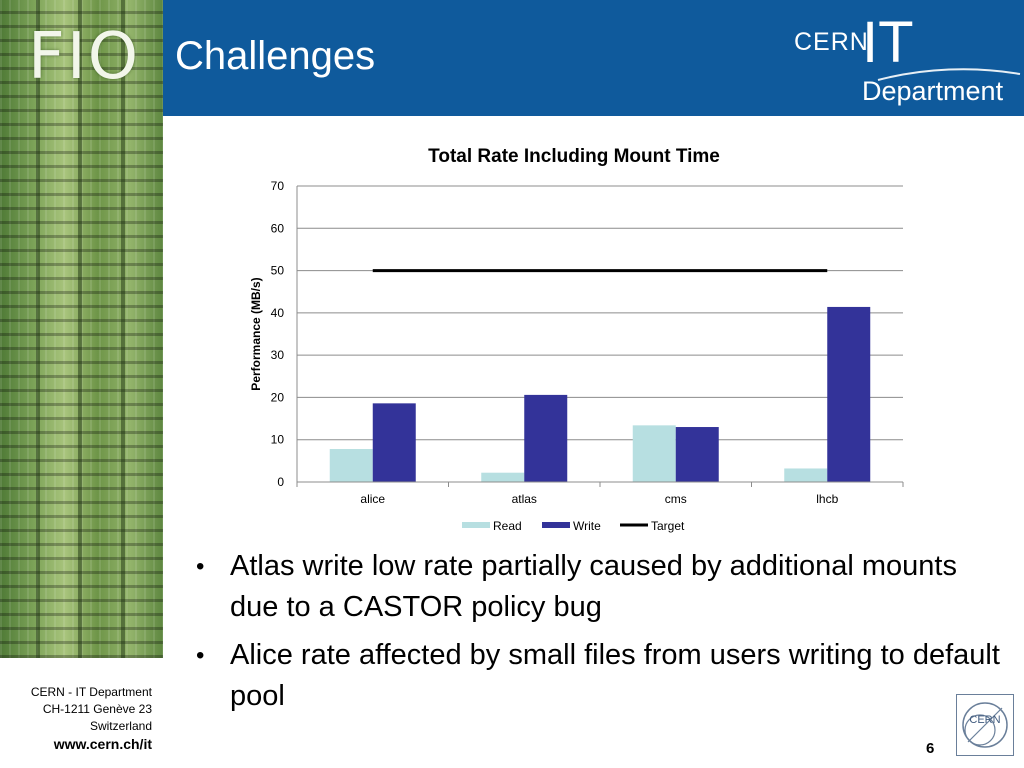 The width and height of the screenshot is (1024, 768). Describe the element at coordinates (888, 42) in the screenshot. I see `logo-it-text: IT` at that location.